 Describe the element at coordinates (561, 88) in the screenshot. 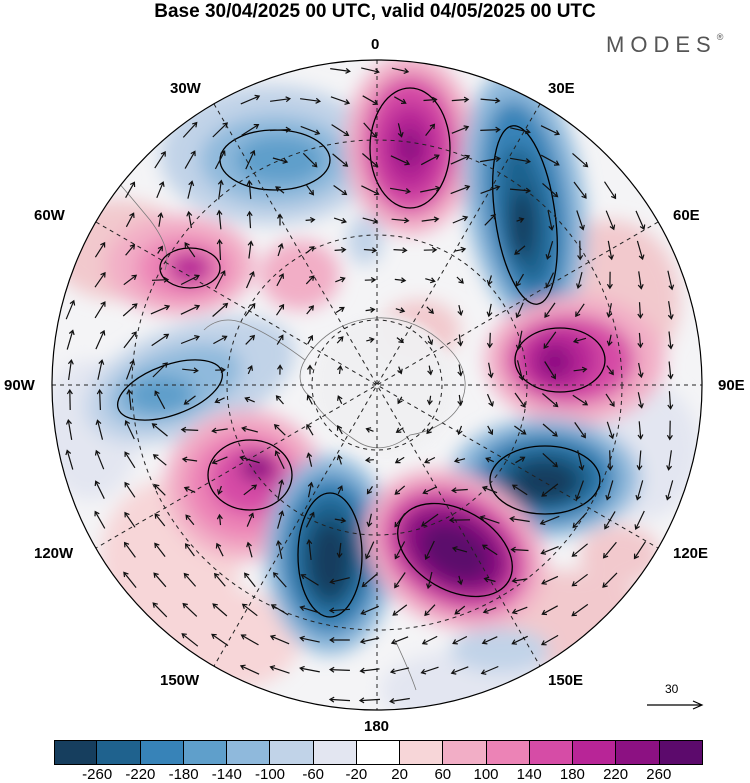

I see `lon-label-30e: 30E` at that location.